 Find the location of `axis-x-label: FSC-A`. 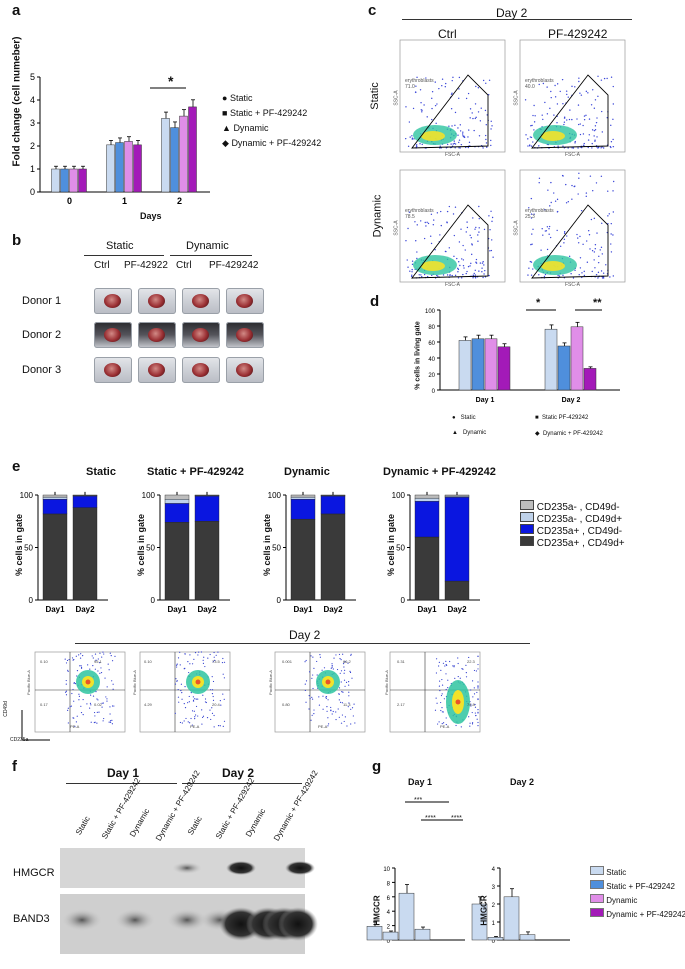

axis-x-label: FSC-A is located at coordinates (452, 155).